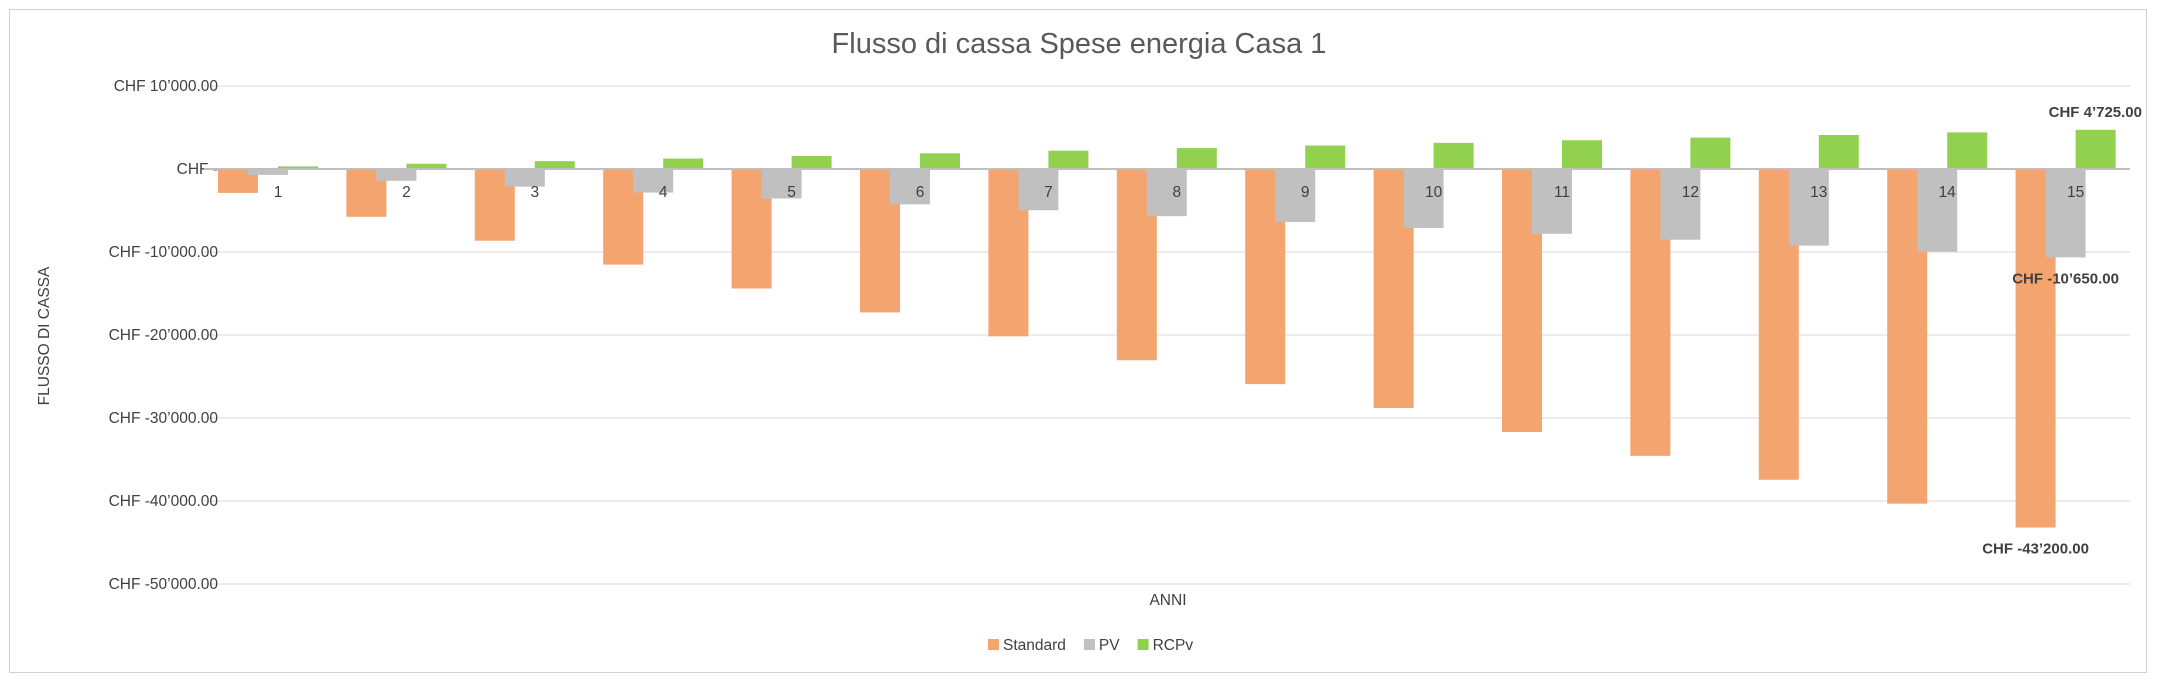 The width and height of the screenshot is (2158, 684). What do you see at coordinates (164, 418) in the screenshot?
I see `y-tick-label: CHF -30’000.00` at bounding box center [164, 418].